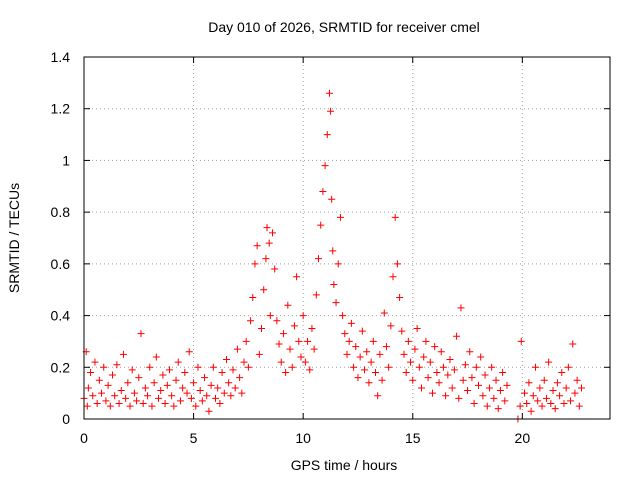 This screenshot has width=640, height=480. I want to click on y-tick-label: 0.4, so click(61, 316).